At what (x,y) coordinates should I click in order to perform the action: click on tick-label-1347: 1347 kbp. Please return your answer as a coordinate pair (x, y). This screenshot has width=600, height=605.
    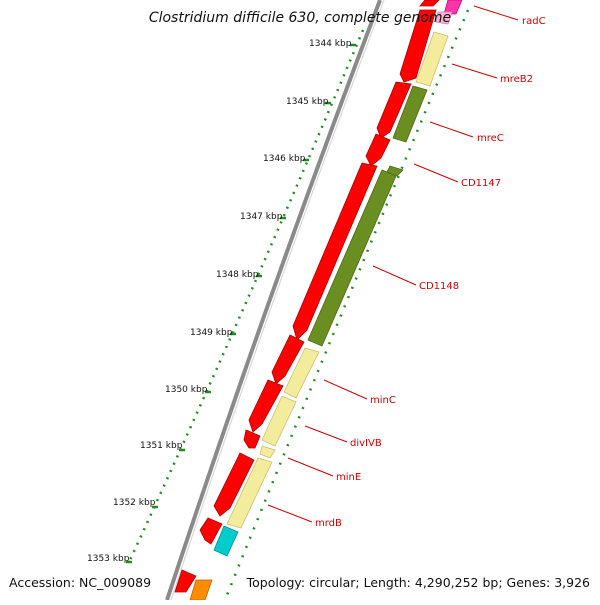
    Looking at the image, I should click on (261, 217).